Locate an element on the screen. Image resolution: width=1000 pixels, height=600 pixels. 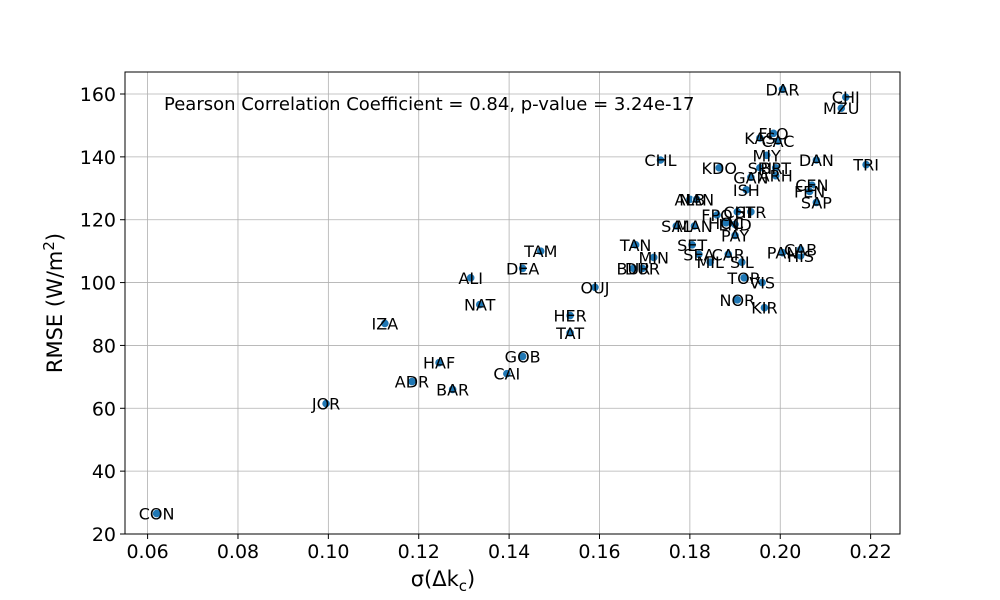
point-label-nan: NAN is located at coordinates (696, 199).